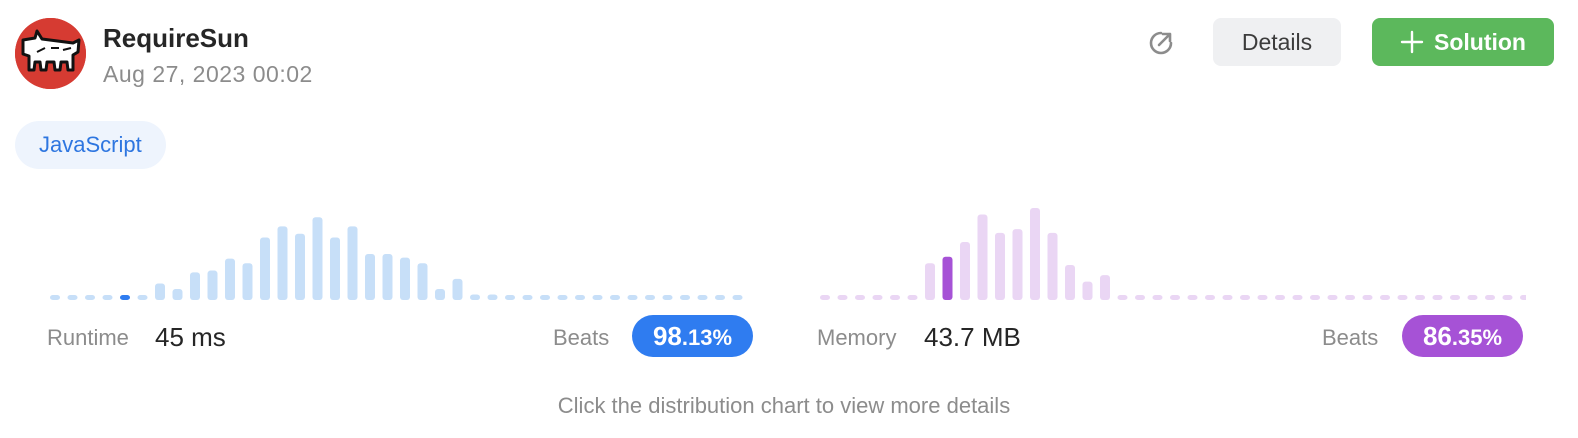  I want to click on share-button, so click(1161, 43).